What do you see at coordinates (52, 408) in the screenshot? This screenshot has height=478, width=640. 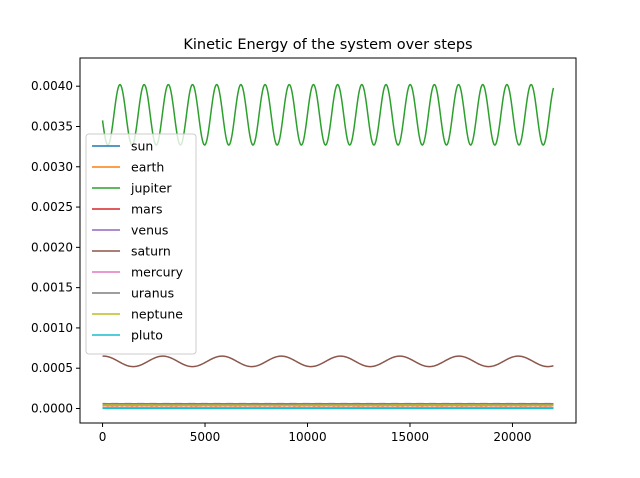 I see `y-tick-label: 0.0000` at bounding box center [52, 408].